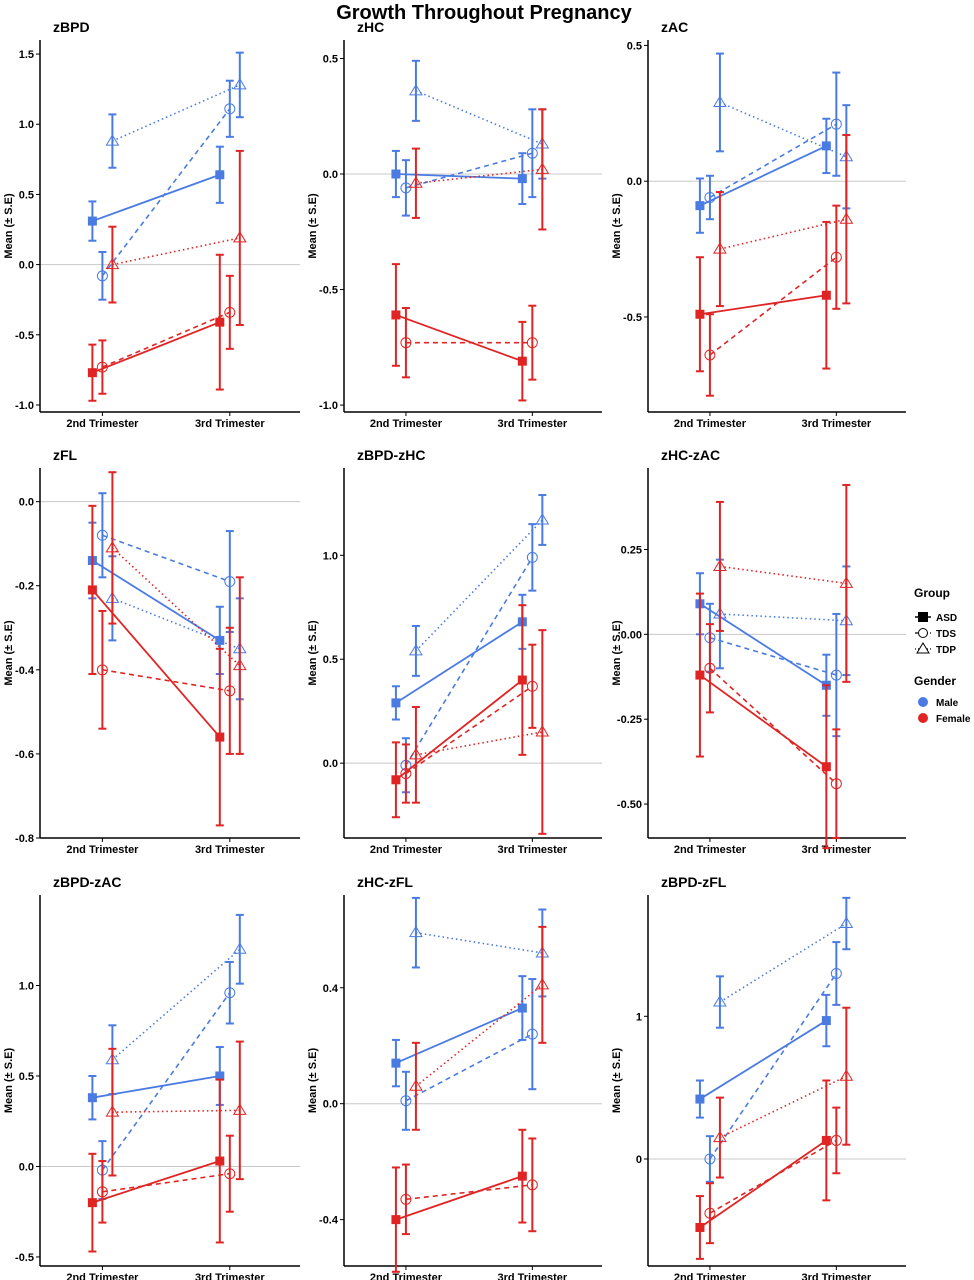  What do you see at coordinates (938, 703) in the screenshot?
I see `legend-item-male: Male` at bounding box center [938, 703].